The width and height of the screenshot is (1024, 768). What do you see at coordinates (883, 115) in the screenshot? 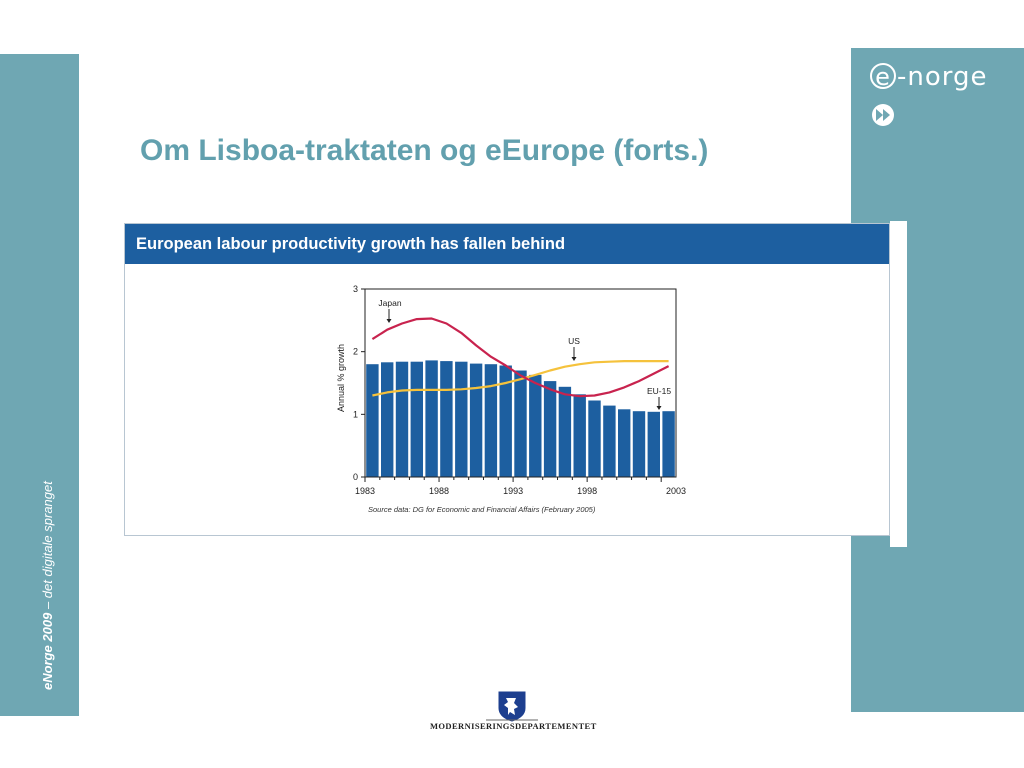
I see `fast-forward-icon` at bounding box center [883, 115].